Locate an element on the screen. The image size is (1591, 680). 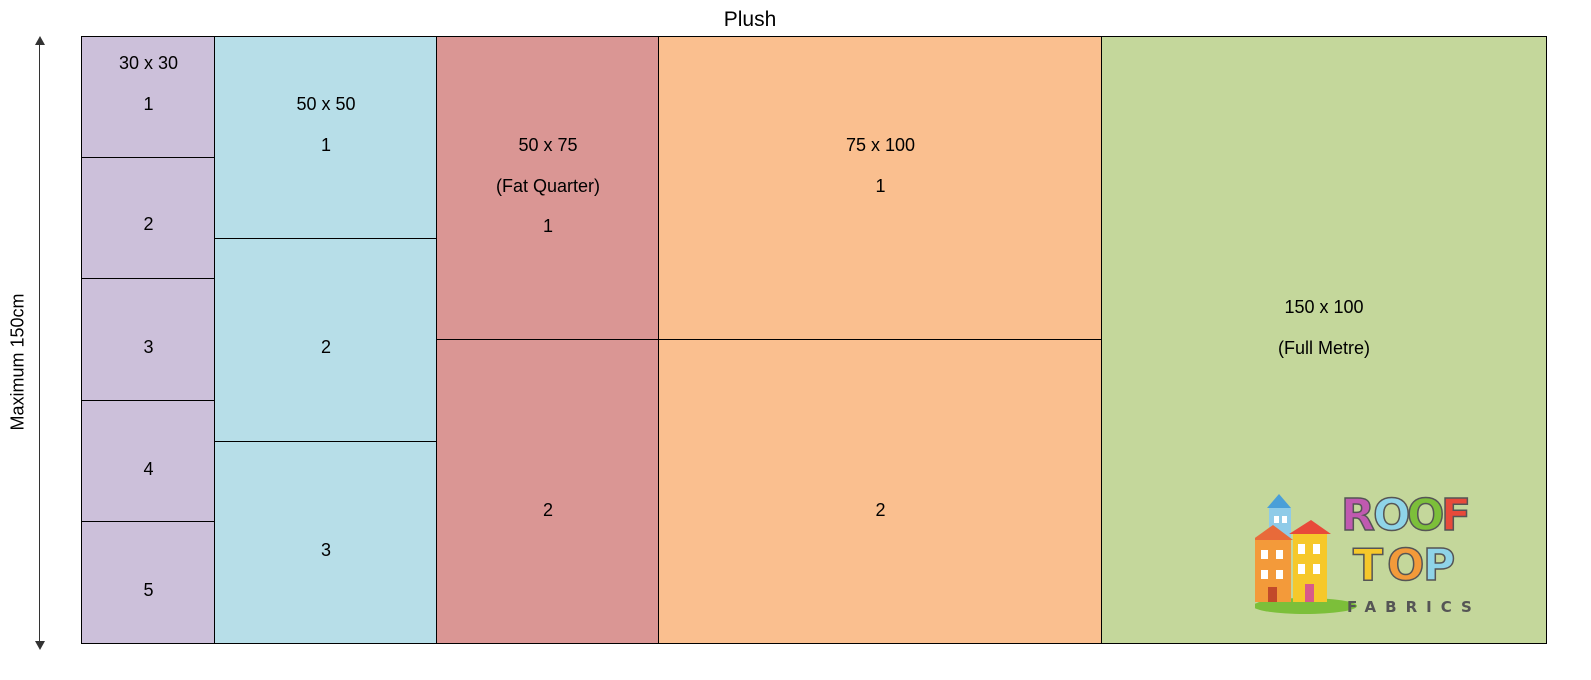
piece-size-label: 150 x 100 is located at coordinates (1324, 307).